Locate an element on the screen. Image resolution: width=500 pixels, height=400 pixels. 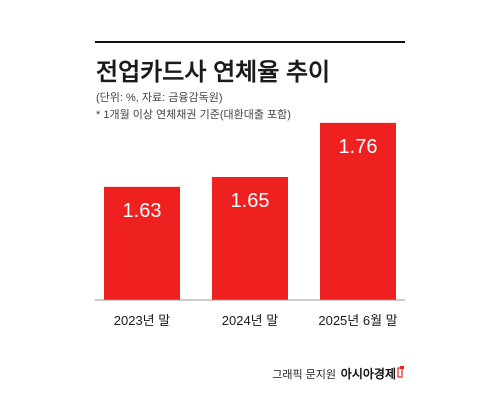
value-label-1: 1.65 is located at coordinates (250, 201).